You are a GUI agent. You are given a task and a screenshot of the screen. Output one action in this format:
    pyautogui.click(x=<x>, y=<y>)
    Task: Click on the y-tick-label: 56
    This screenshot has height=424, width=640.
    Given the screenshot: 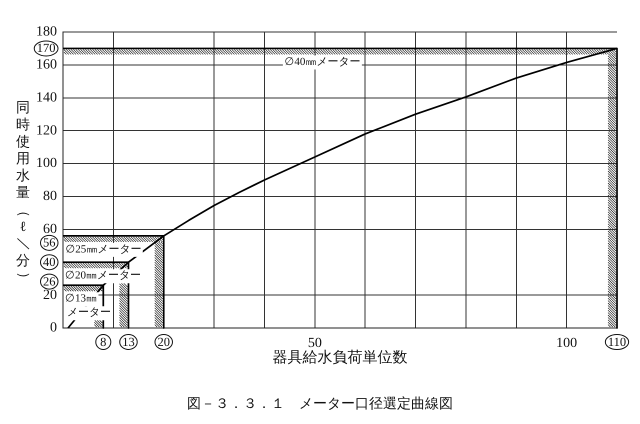 What is the action you would take?
    pyautogui.click(x=49, y=243)
    